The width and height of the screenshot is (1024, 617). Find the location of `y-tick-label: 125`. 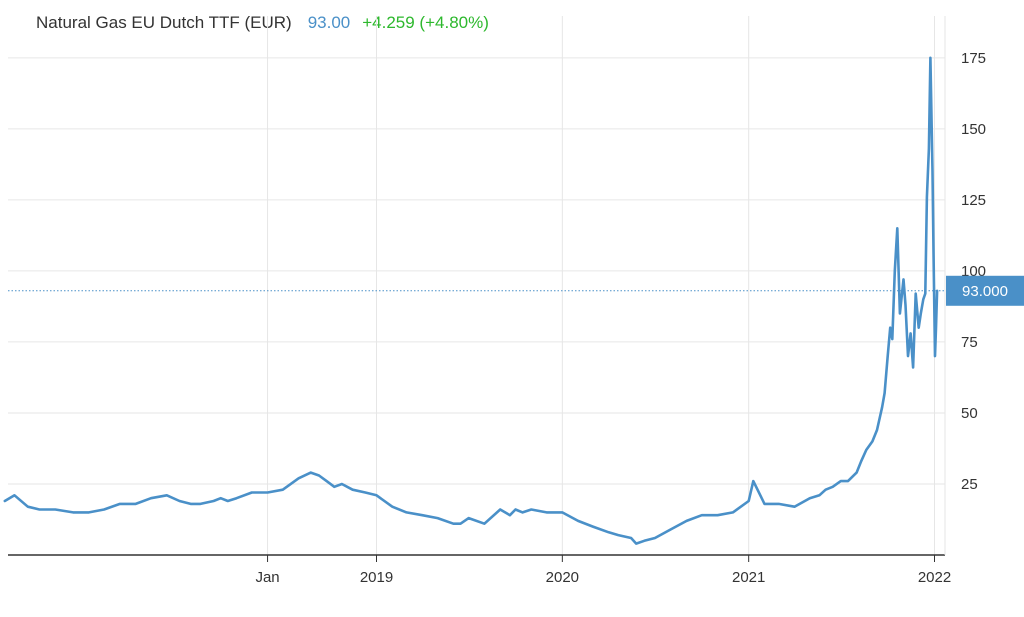

y-tick-label: 125 is located at coordinates (973, 200).